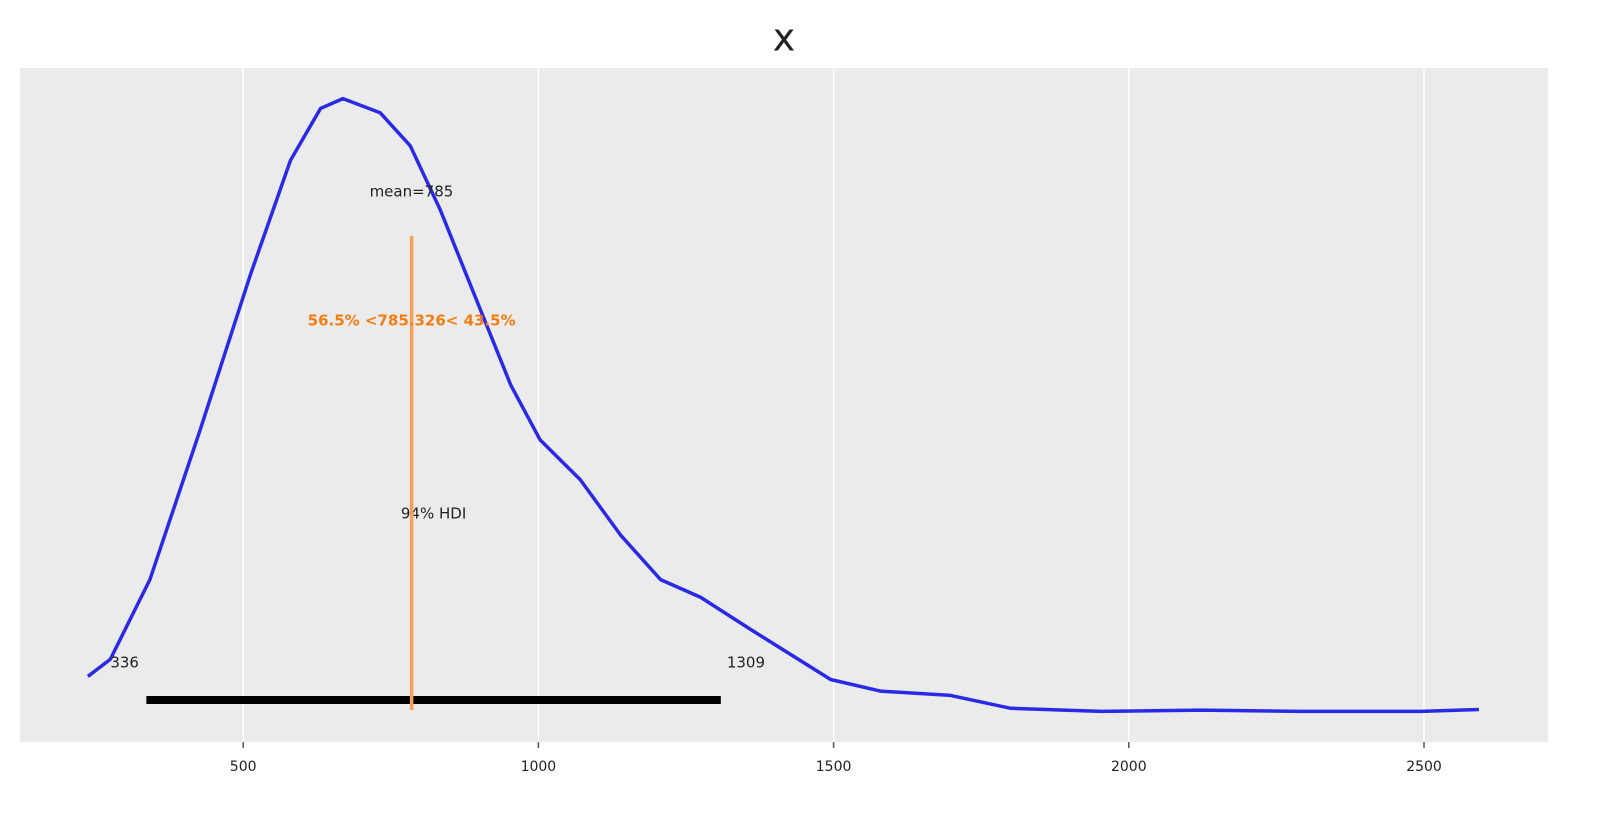 This screenshot has height=823, width=1623. Describe the element at coordinates (746, 663) in the screenshot. I see `hdi-high-label: 1309` at that location.